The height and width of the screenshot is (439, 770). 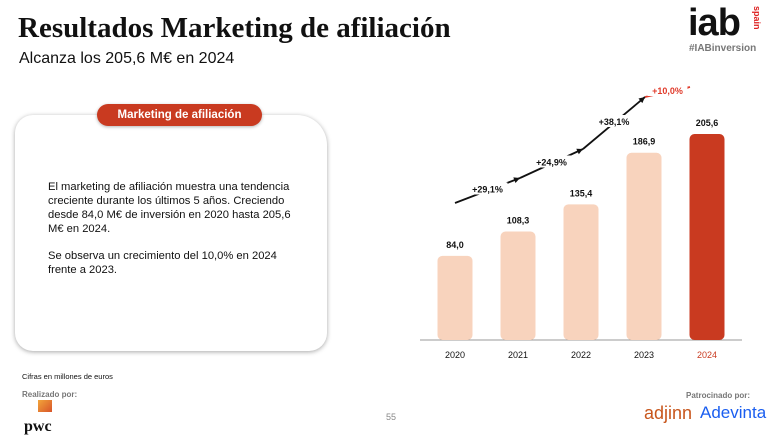 I want to click on x-tick-2020: 2020, so click(x=455, y=355).